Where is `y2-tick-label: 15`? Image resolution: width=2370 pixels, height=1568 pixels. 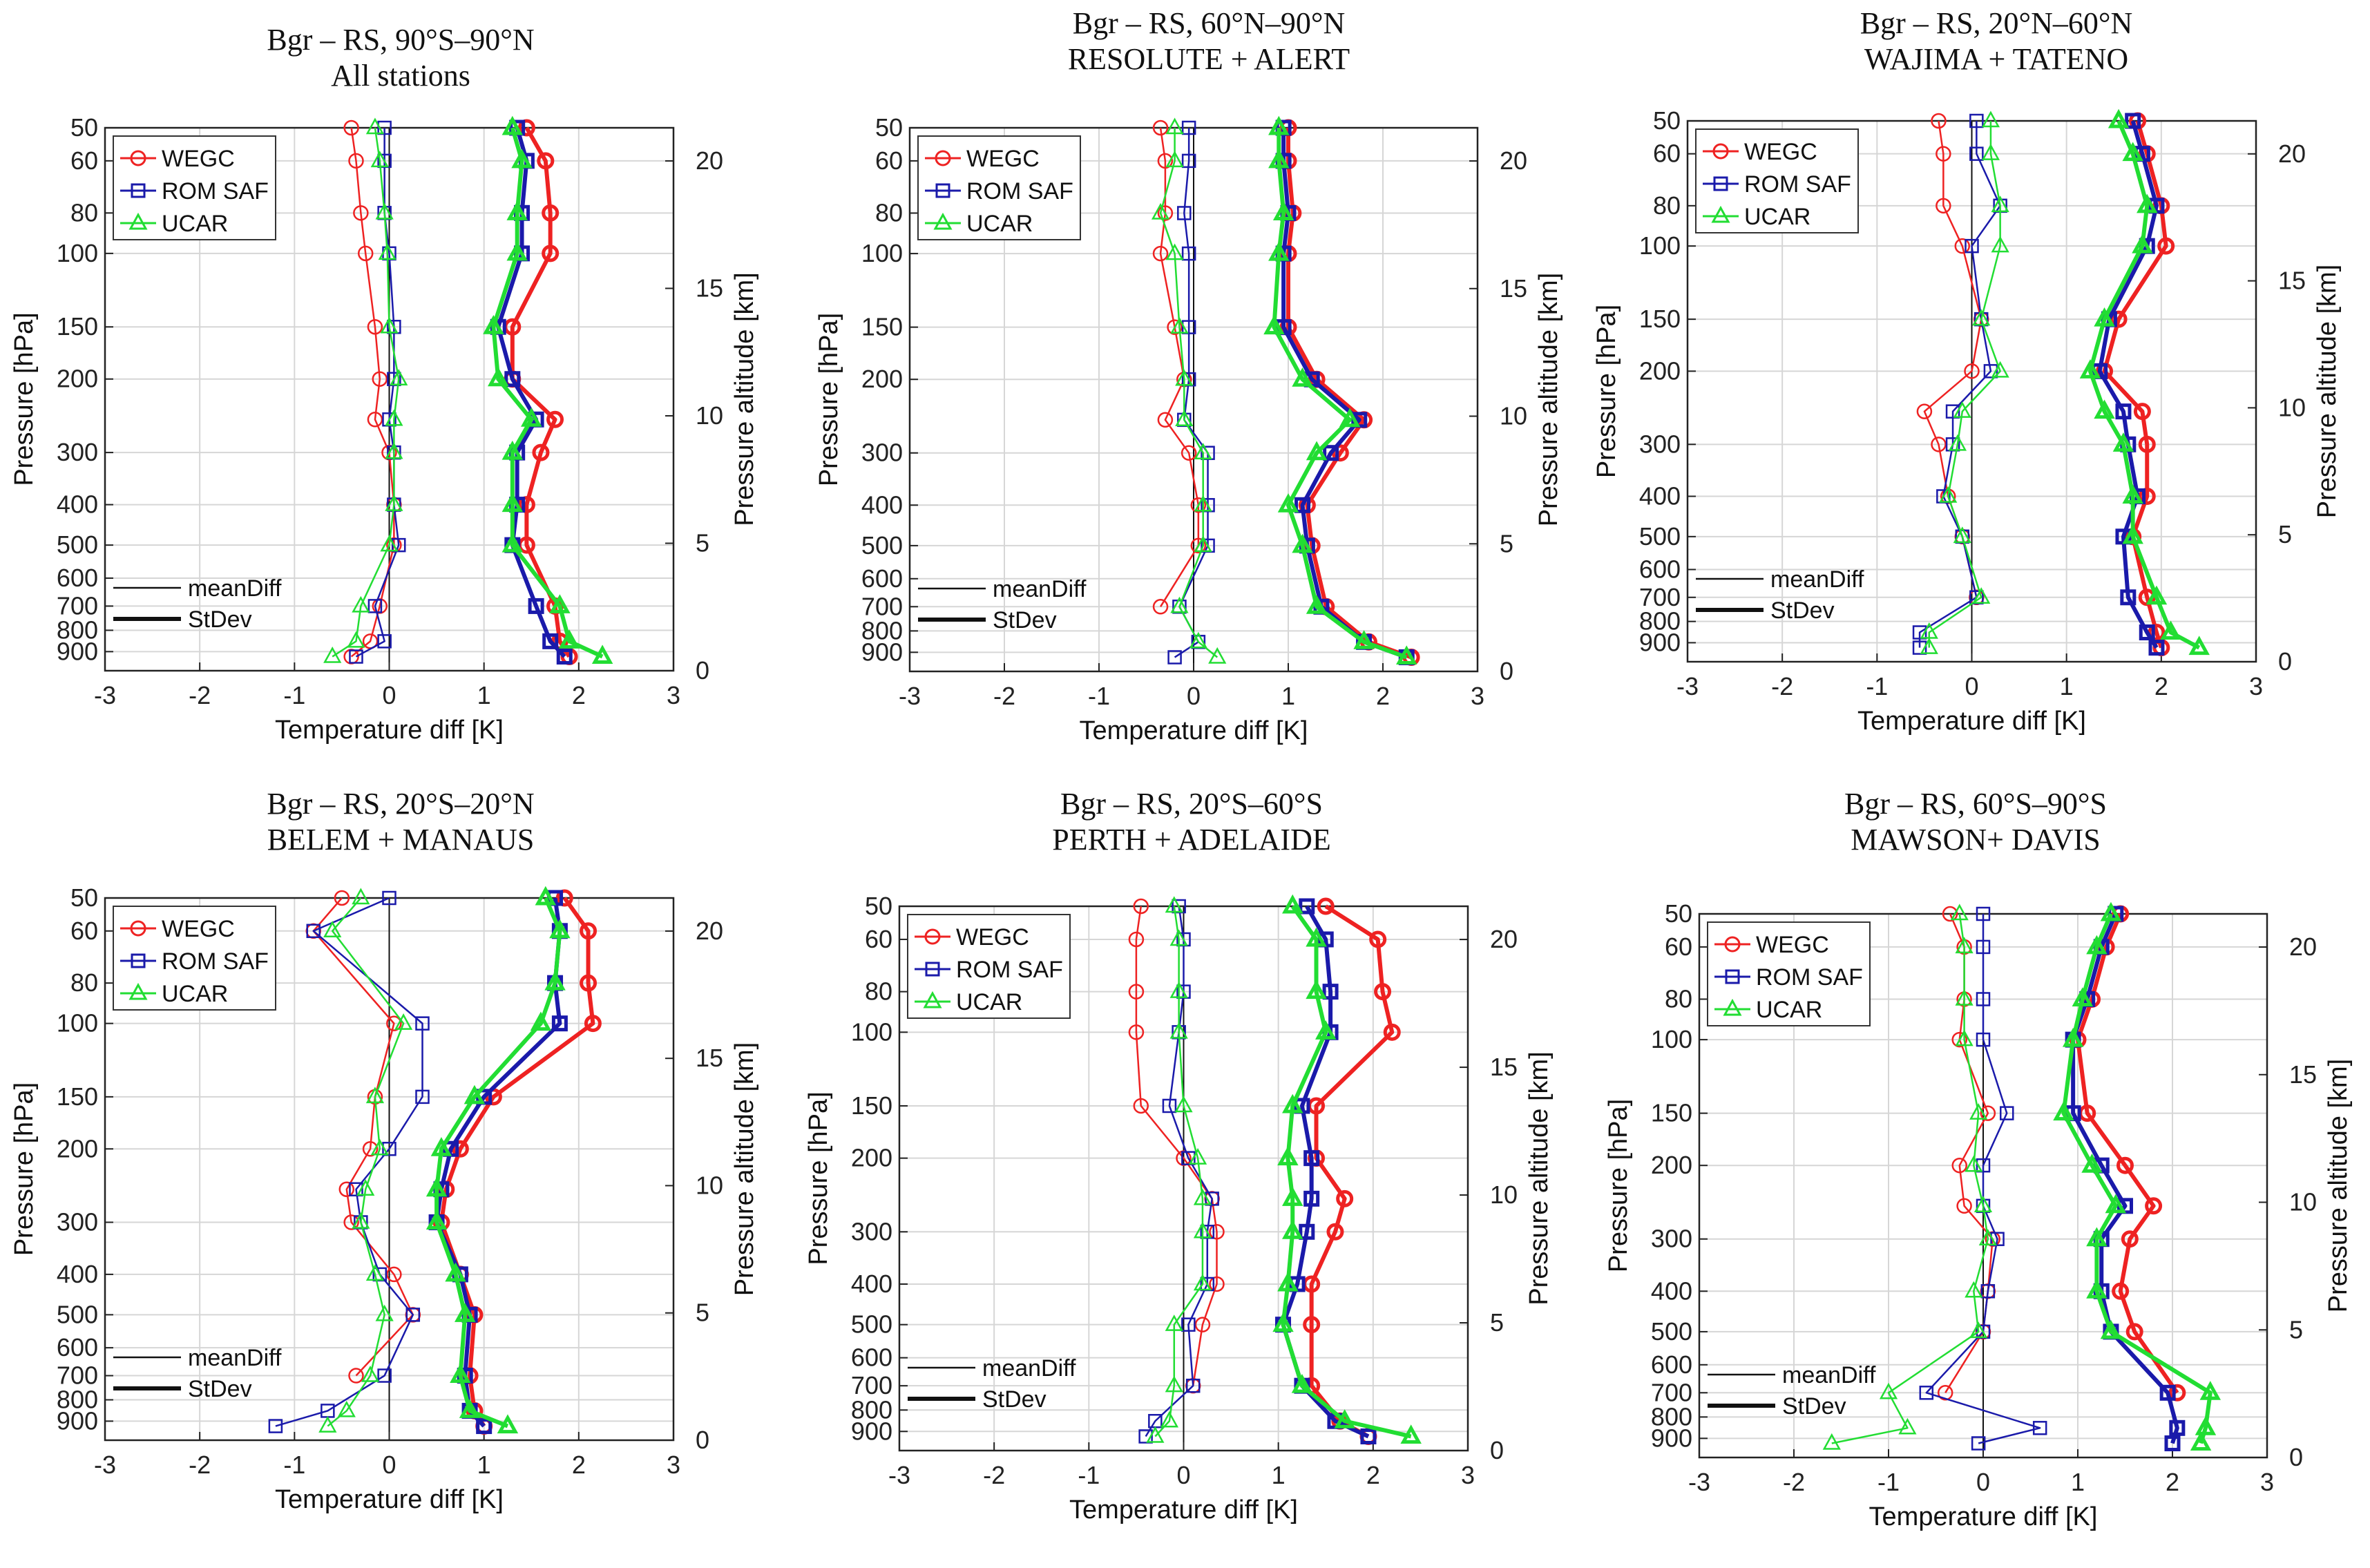
y2-tick-label: 15 is located at coordinates (1504, 1067).